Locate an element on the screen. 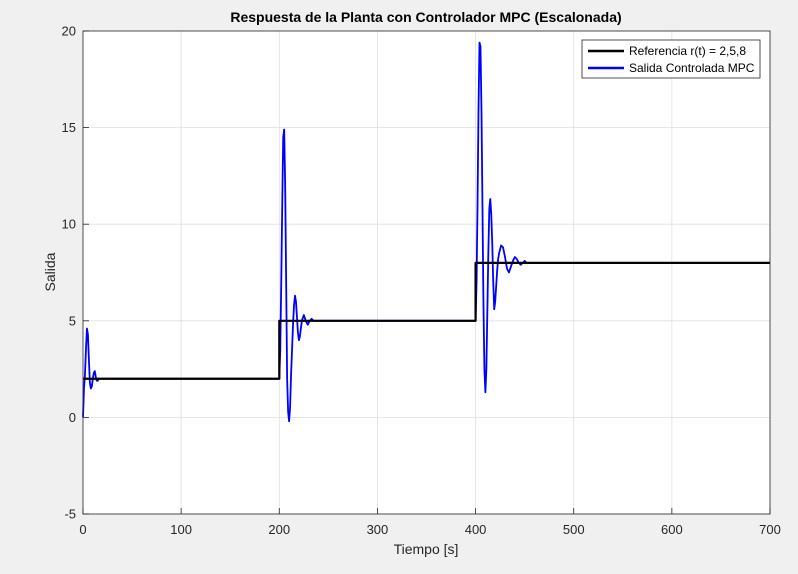 This screenshot has height=574, width=798. legend-label-salida: Salida Controlada MPC is located at coordinates (692, 68).